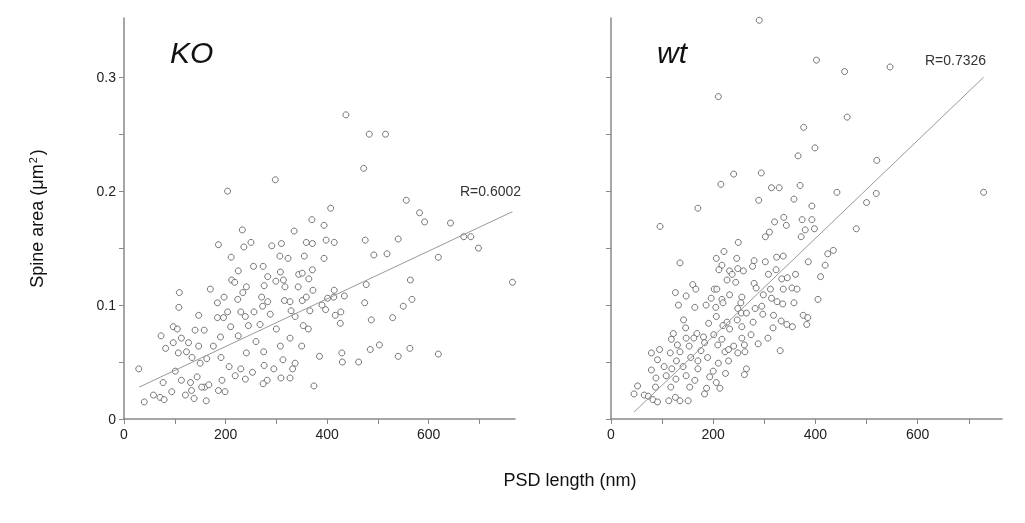 Image resolution: width=1025 pixels, height=523 pixels. I want to click on x-axis-title: PSD length (nm), so click(570, 480).